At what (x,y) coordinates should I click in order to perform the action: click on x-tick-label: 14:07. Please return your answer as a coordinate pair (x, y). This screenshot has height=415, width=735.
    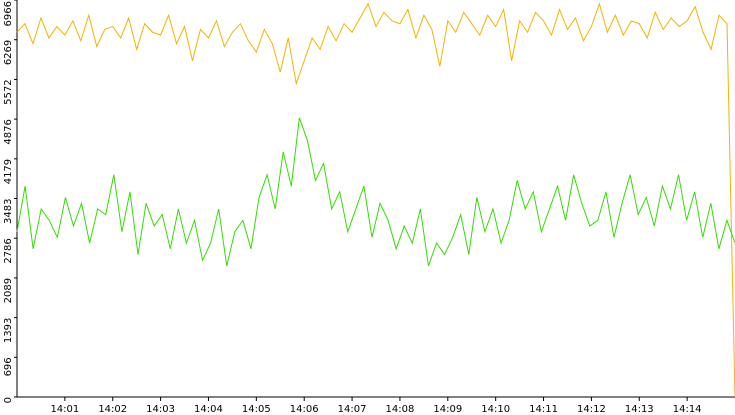
    Looking at the image, I should click on (352, 409).